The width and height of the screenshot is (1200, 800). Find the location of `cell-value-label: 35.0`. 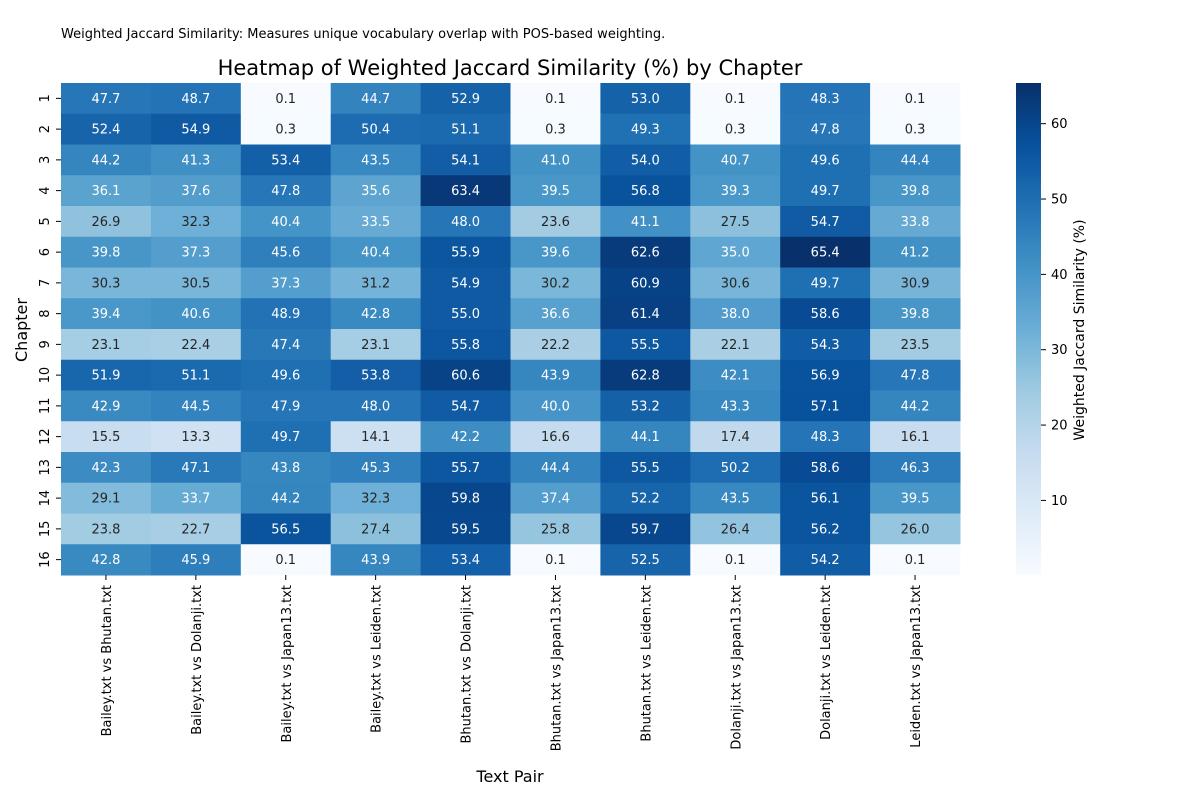

cell-value-label: 35.0 is located at coordinates (735, 253).